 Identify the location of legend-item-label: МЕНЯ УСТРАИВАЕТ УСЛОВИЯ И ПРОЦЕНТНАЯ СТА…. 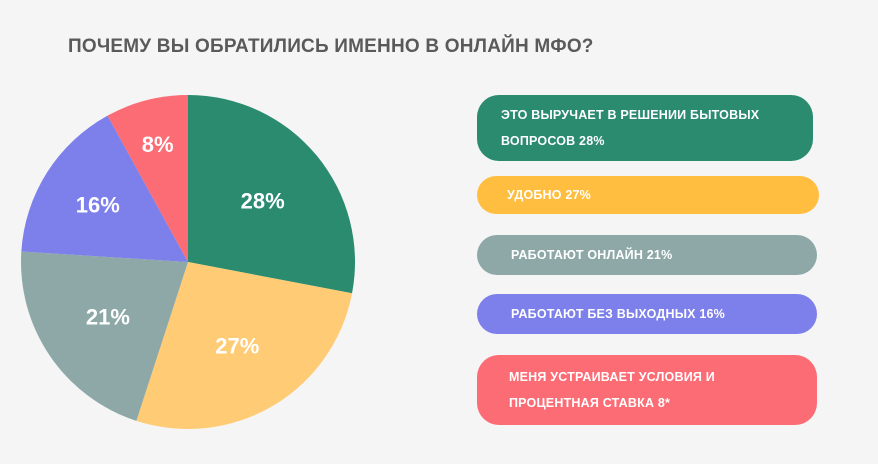
(612, 390).